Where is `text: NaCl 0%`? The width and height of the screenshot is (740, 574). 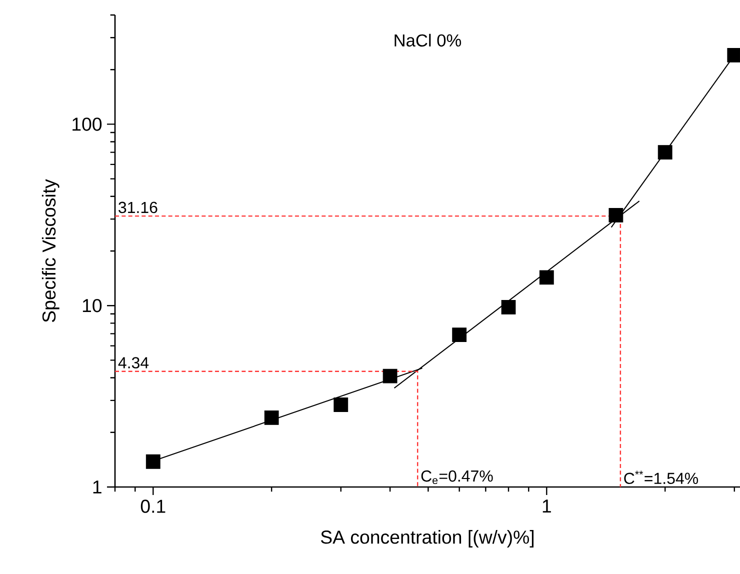
text: NaCl 0% is located at coordinates (428, 40).